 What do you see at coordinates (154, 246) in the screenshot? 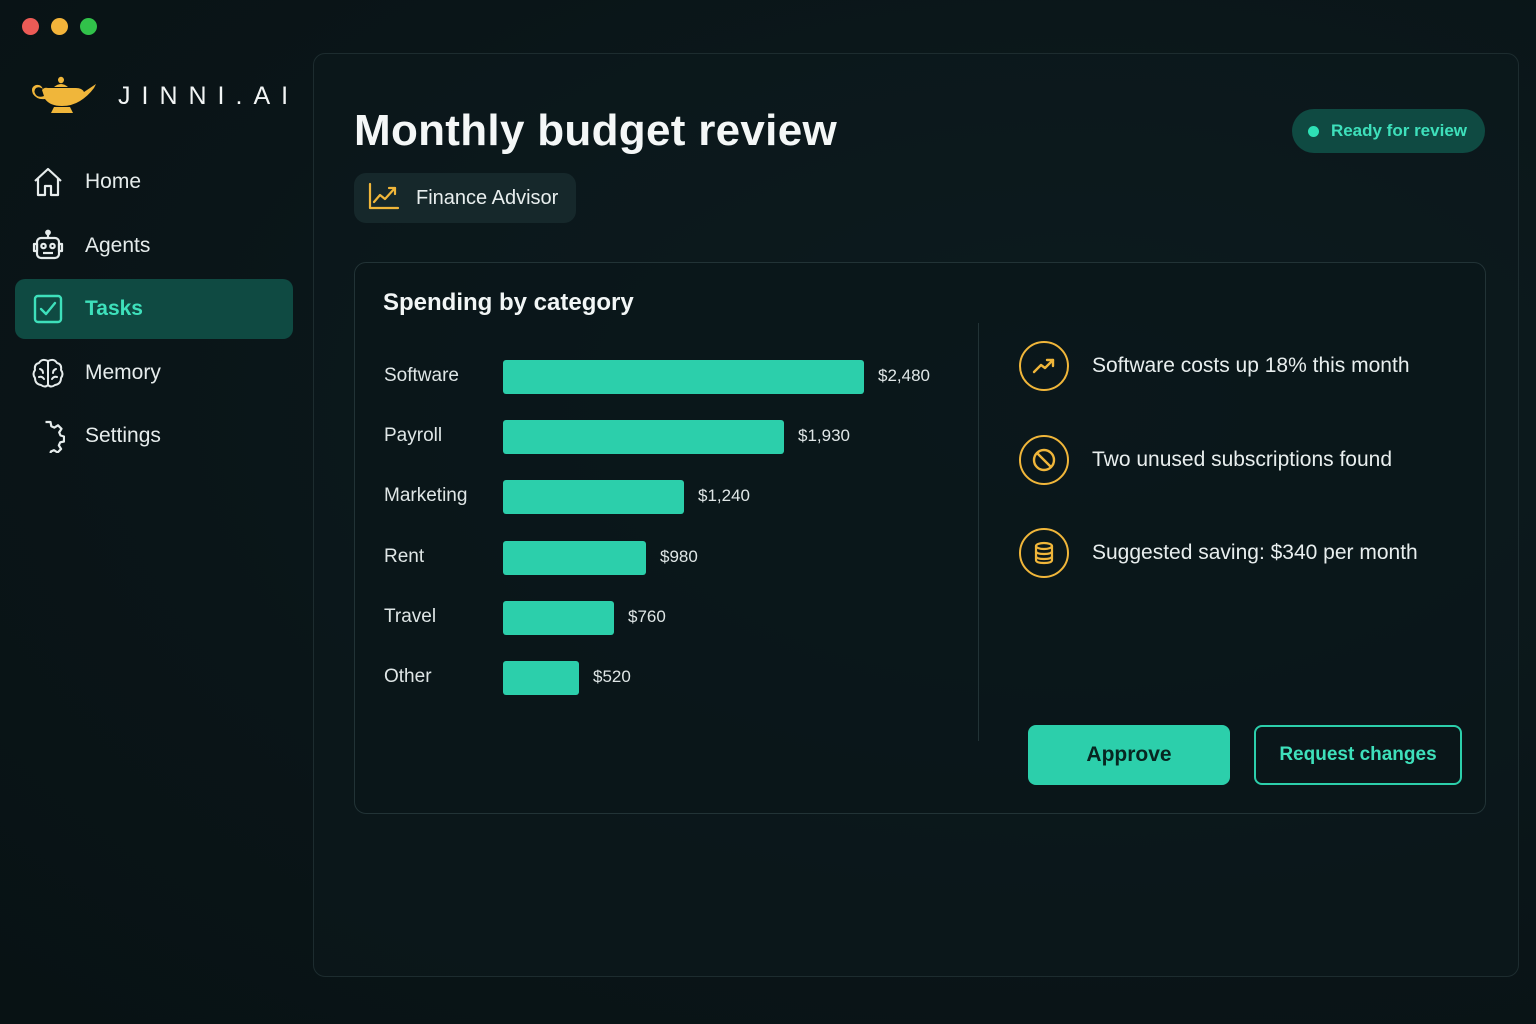
I see `sidebar-item-agents: Agents` at bounding box center [154, 246].